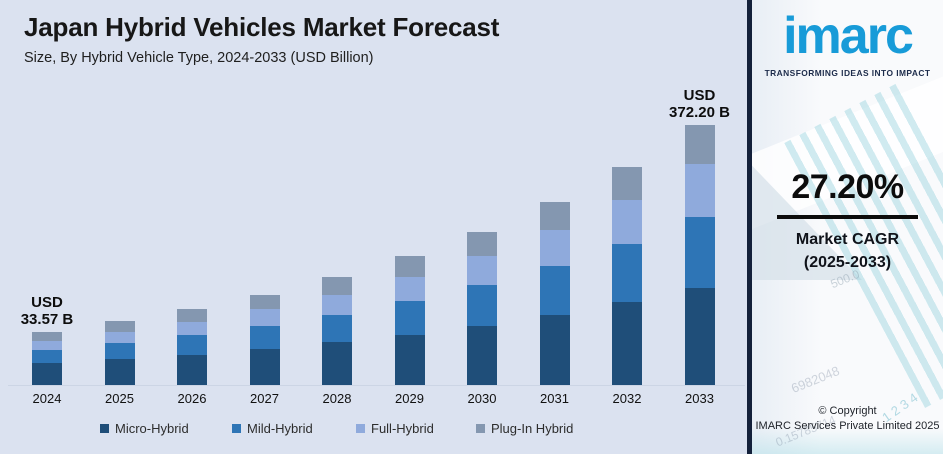 Image resolution: width=943 pixels, height=454 pixels. I want to click on x-axis-line, so click(376, 385).